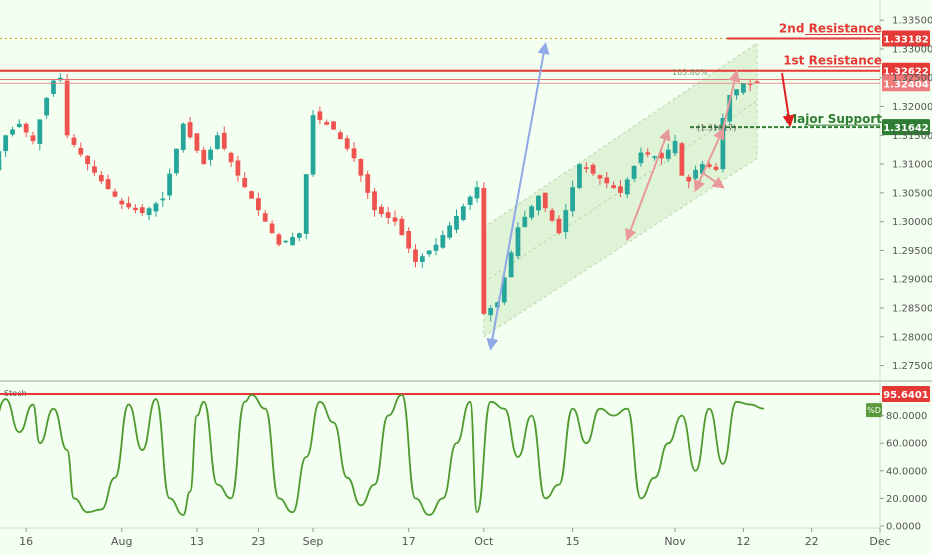 This screenshot has height=554, width=932. Describe the element at coordinates (197, 541) in the screenshot. I see `time-tick-label: 13` at that location.